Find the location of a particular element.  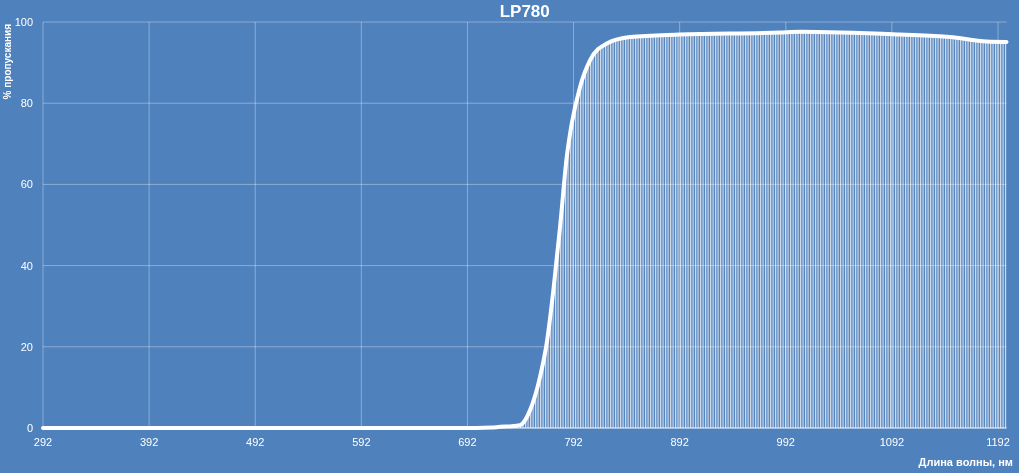

x-tick-label: 992 is located at coordinates (785, 442).